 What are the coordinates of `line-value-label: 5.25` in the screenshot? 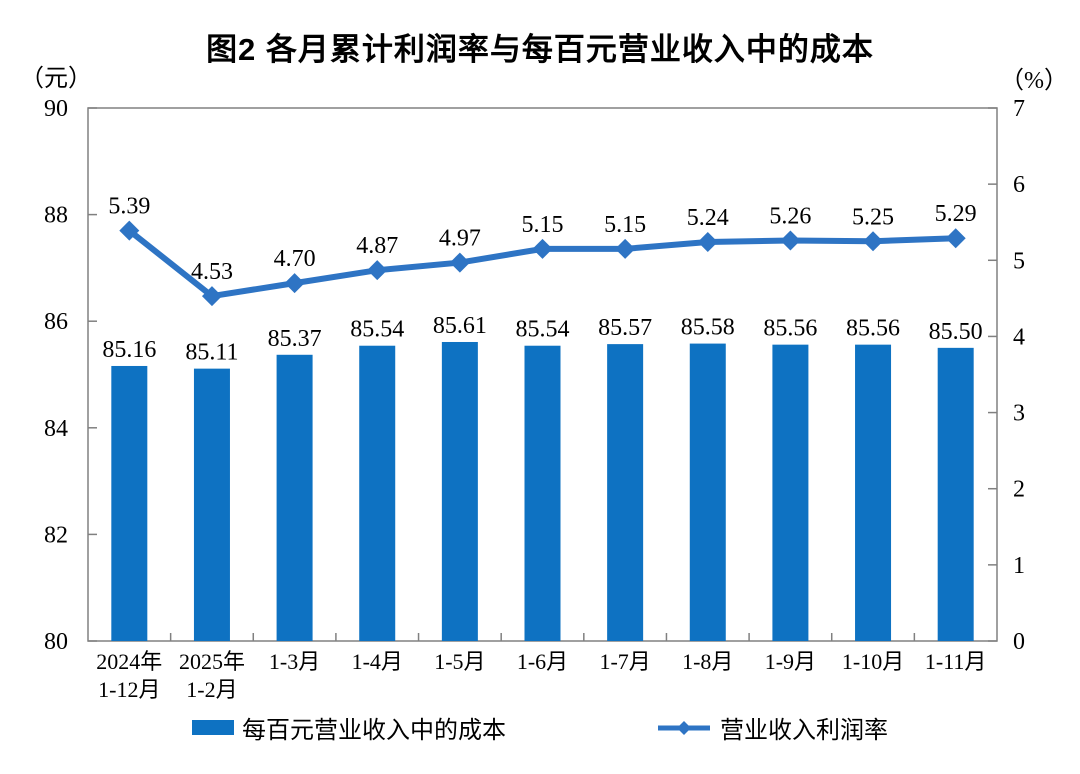 It's located at (873, 217).